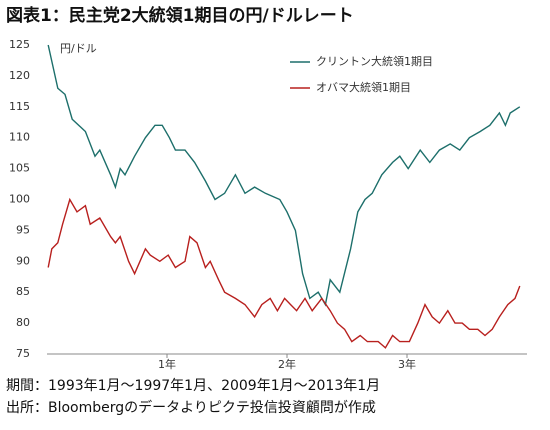  What do you see at coordinates (19, 75) in the screenshot?
I see `y-tick-label: 120` at bounding box center [19, 75].